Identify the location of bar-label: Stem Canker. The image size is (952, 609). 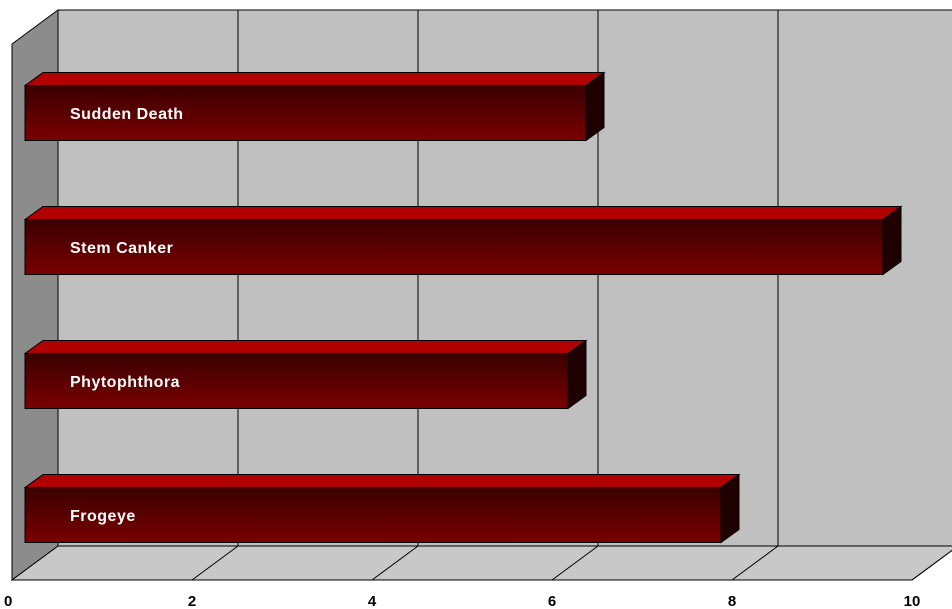
(121, 248).